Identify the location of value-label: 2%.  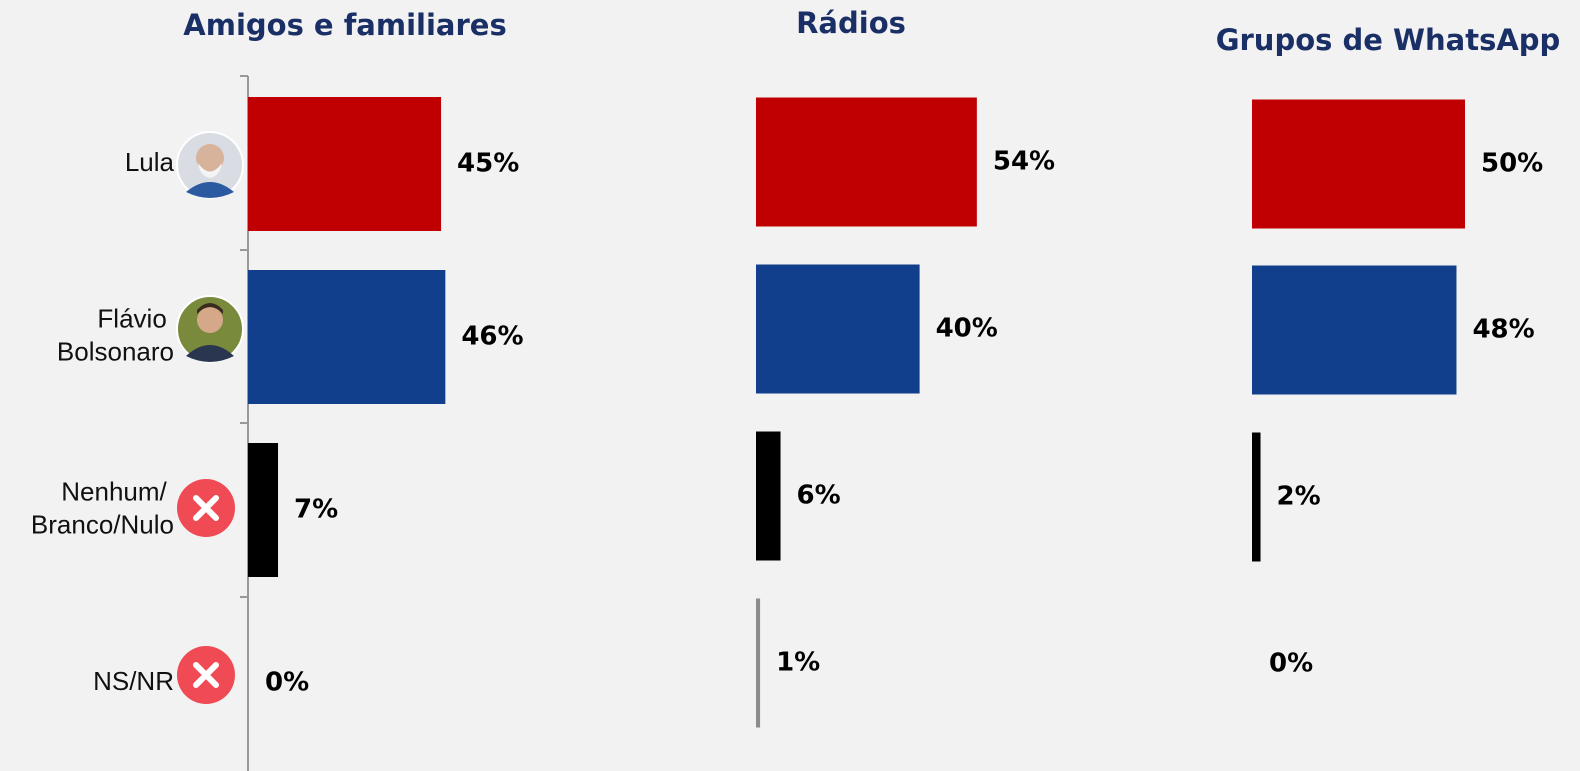
(1299, 497).